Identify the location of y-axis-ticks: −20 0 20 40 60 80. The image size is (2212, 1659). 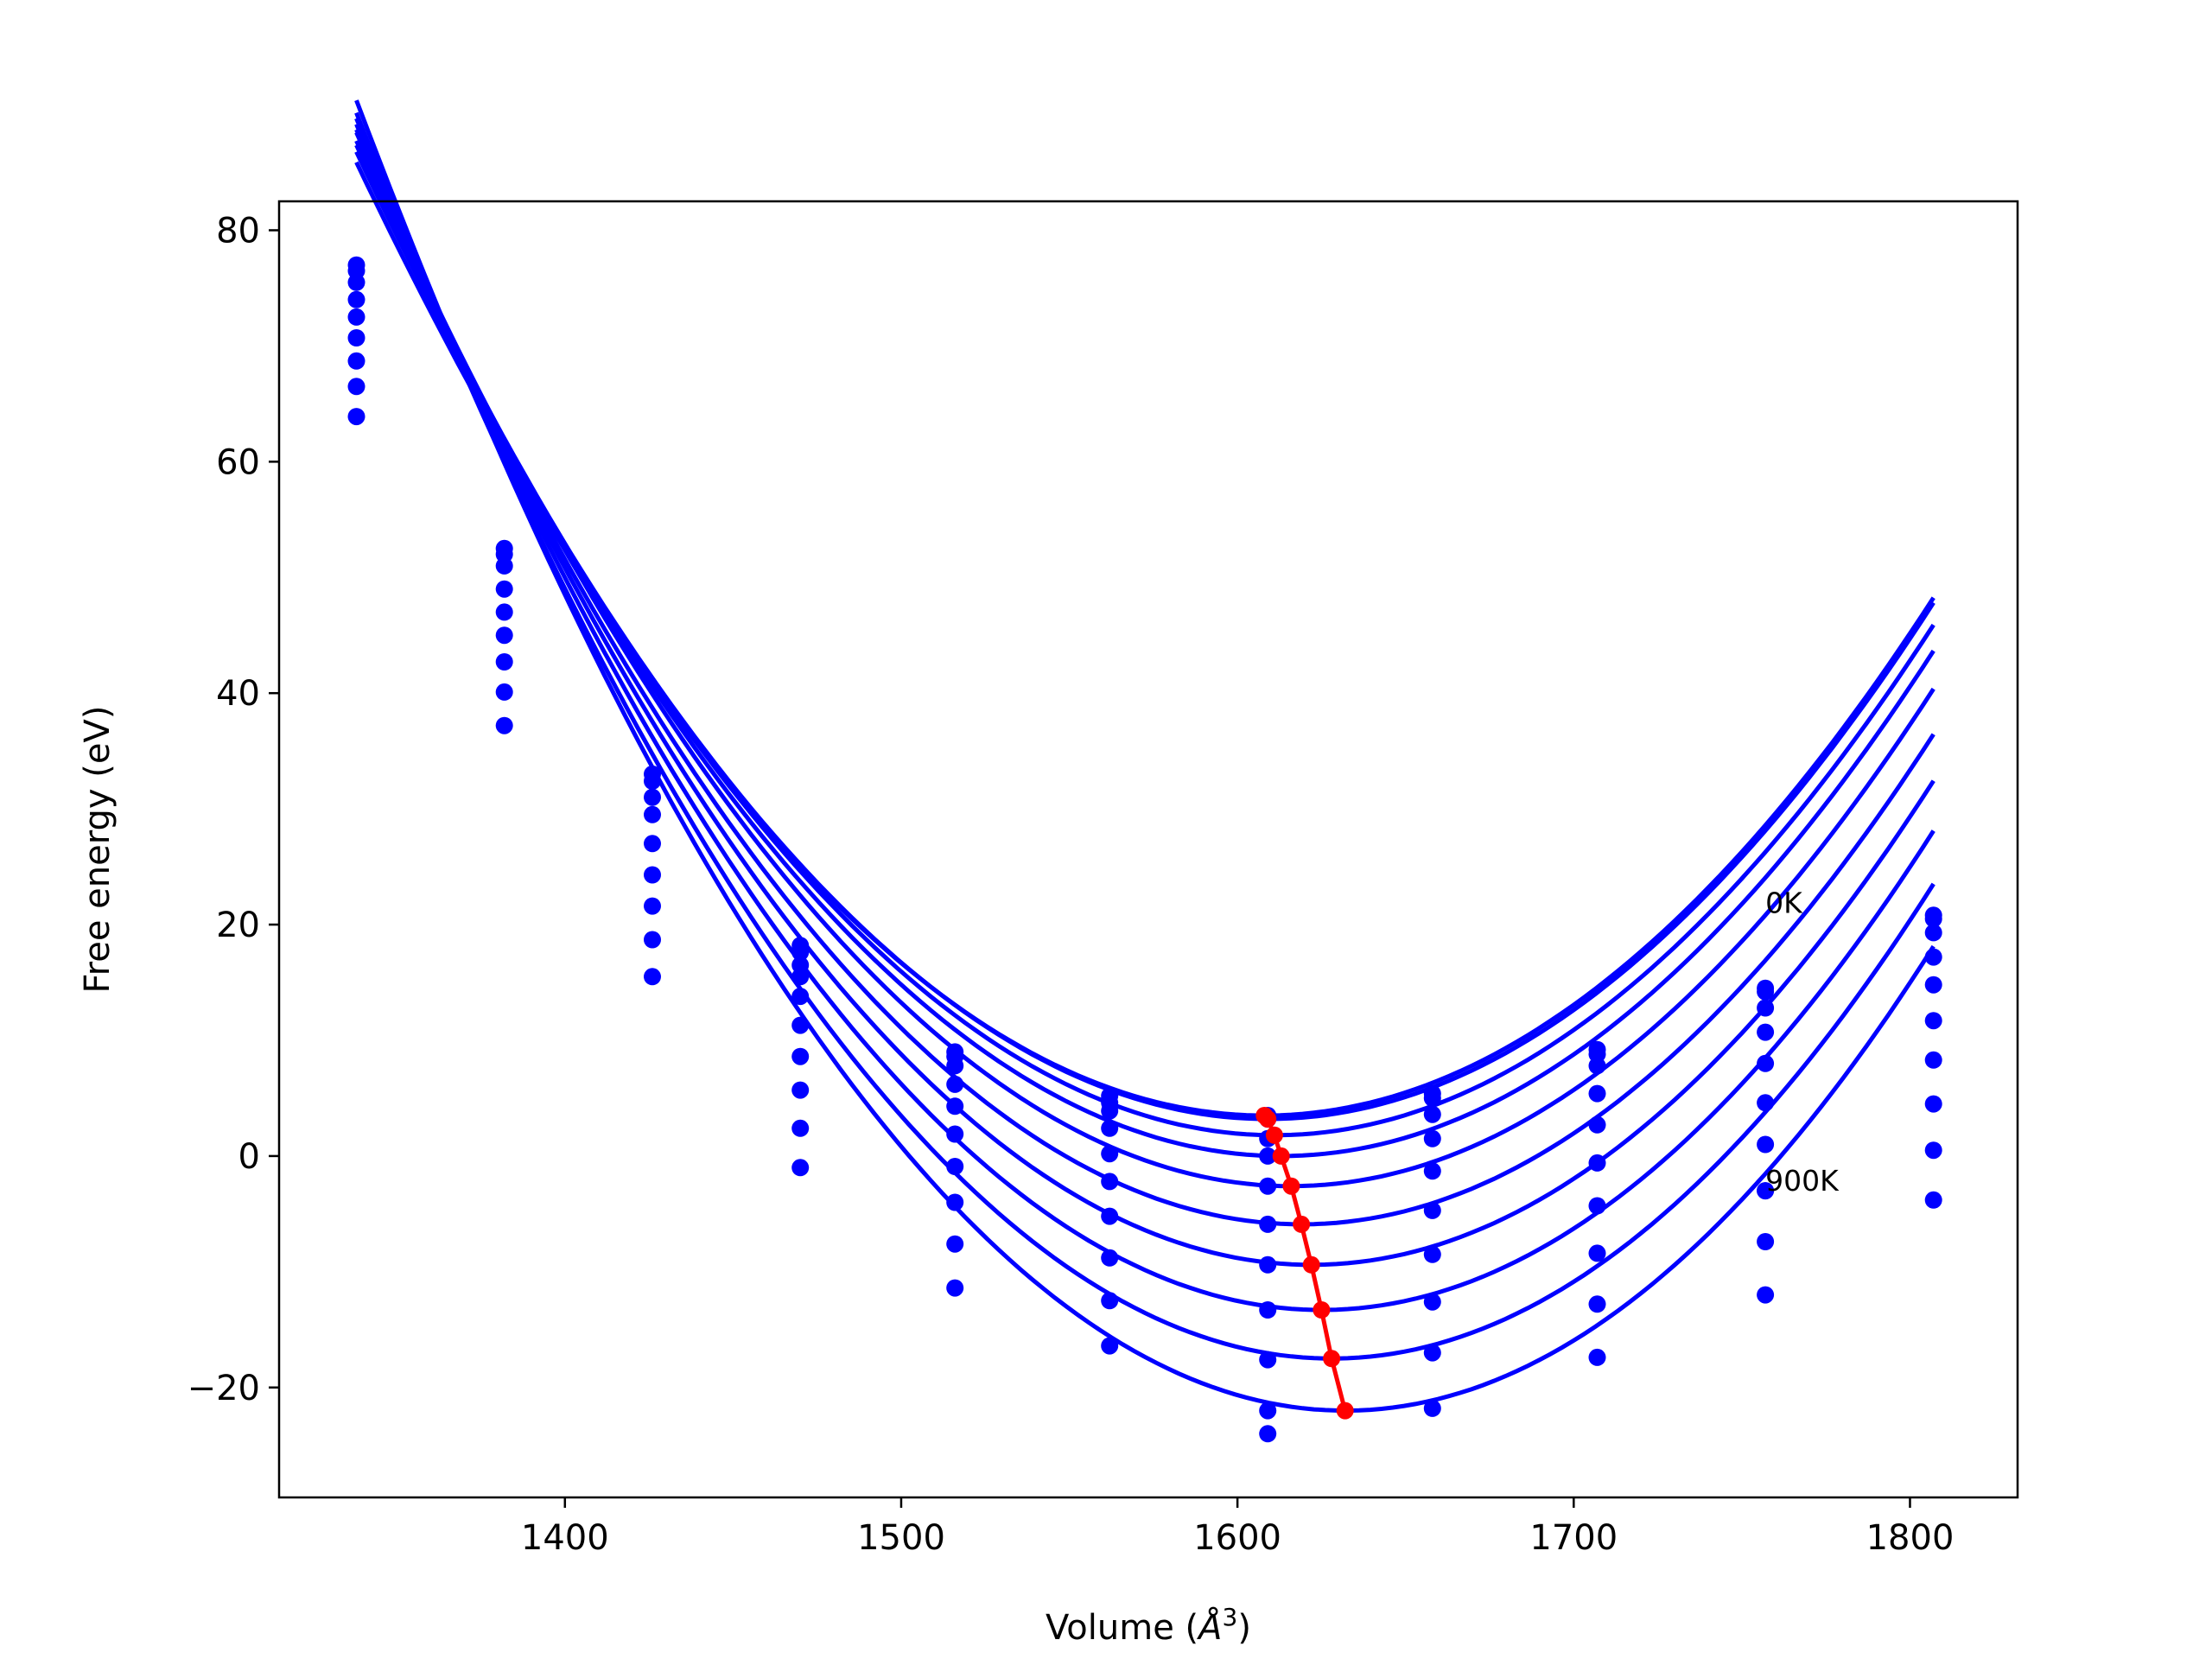
(233, 810).